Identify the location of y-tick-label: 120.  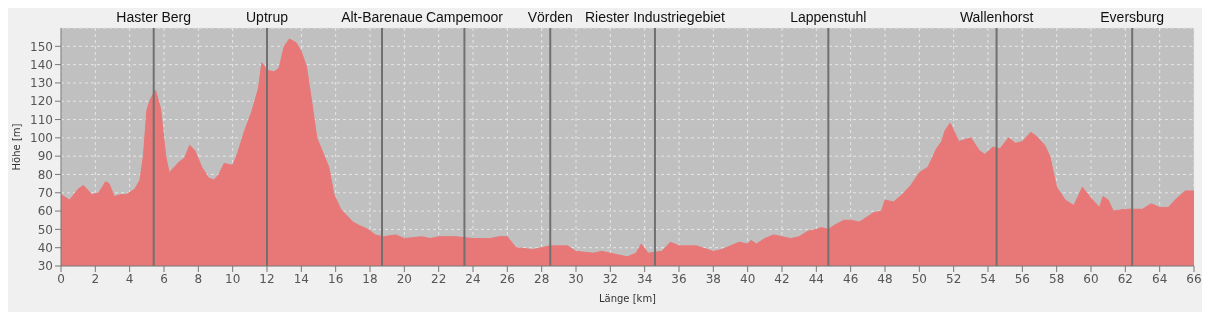
(41, 101).